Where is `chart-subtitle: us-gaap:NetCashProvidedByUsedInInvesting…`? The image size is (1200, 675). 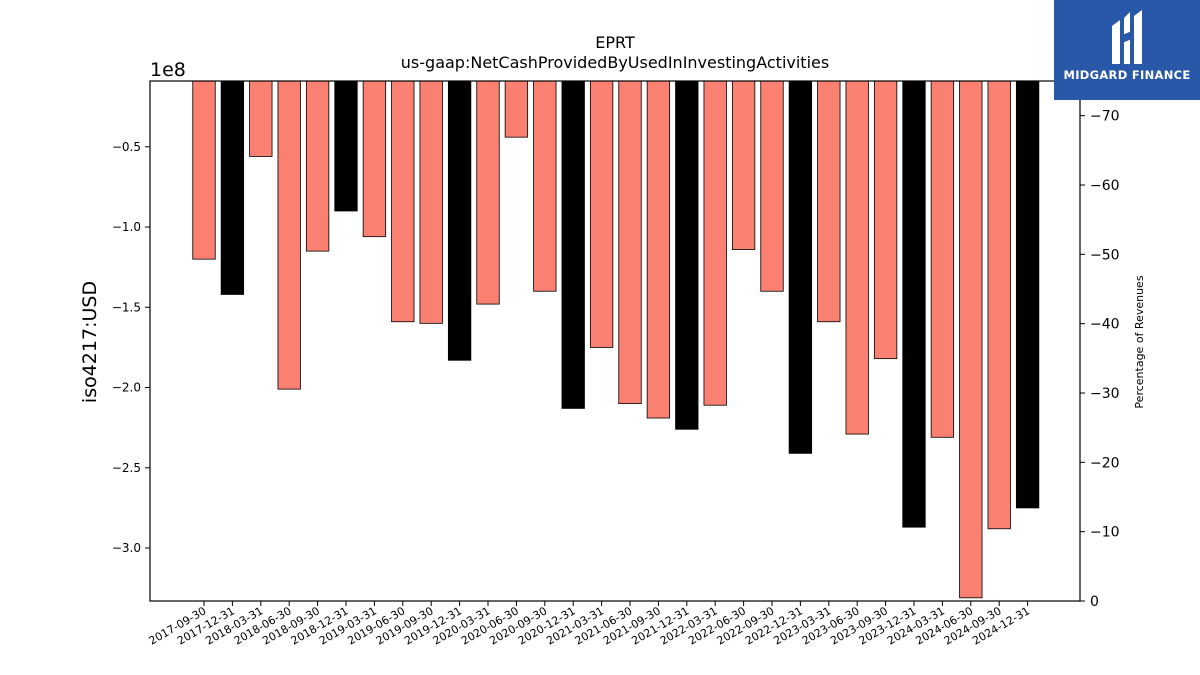 chart-subtitle: us-gaap:NetCashProvidedByUsedInInvesting… is located at coordinates (615, 62).